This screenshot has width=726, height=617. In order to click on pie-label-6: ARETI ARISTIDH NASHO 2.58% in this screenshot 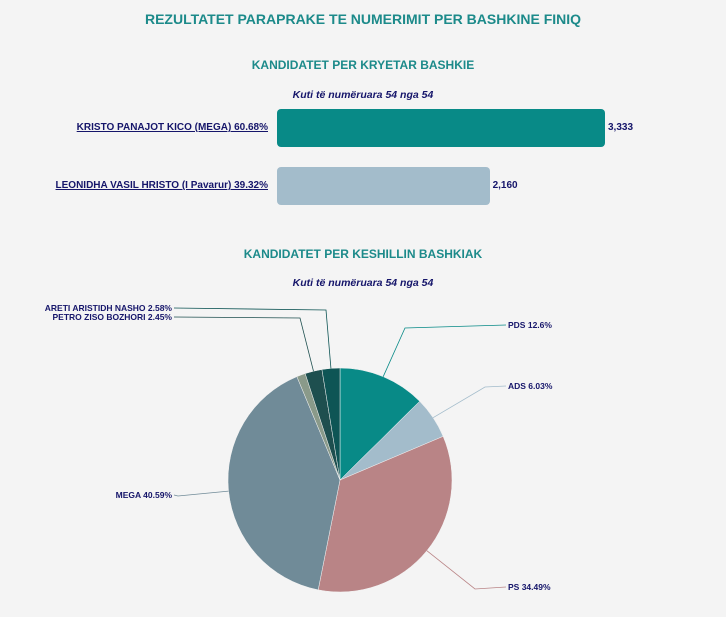, I will do `click(109, 308)`.